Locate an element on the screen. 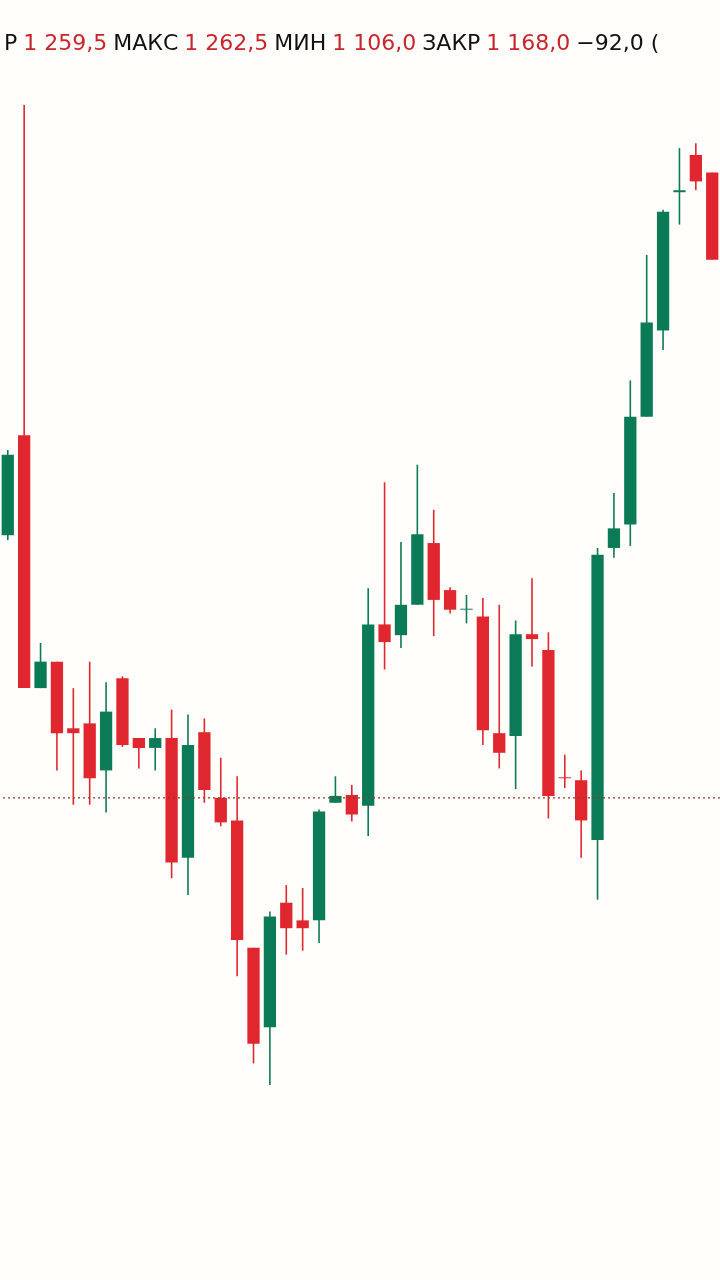 This screenshot has height=1280, width=720. text: 1 106,0 is located at coordinates (374, 42).